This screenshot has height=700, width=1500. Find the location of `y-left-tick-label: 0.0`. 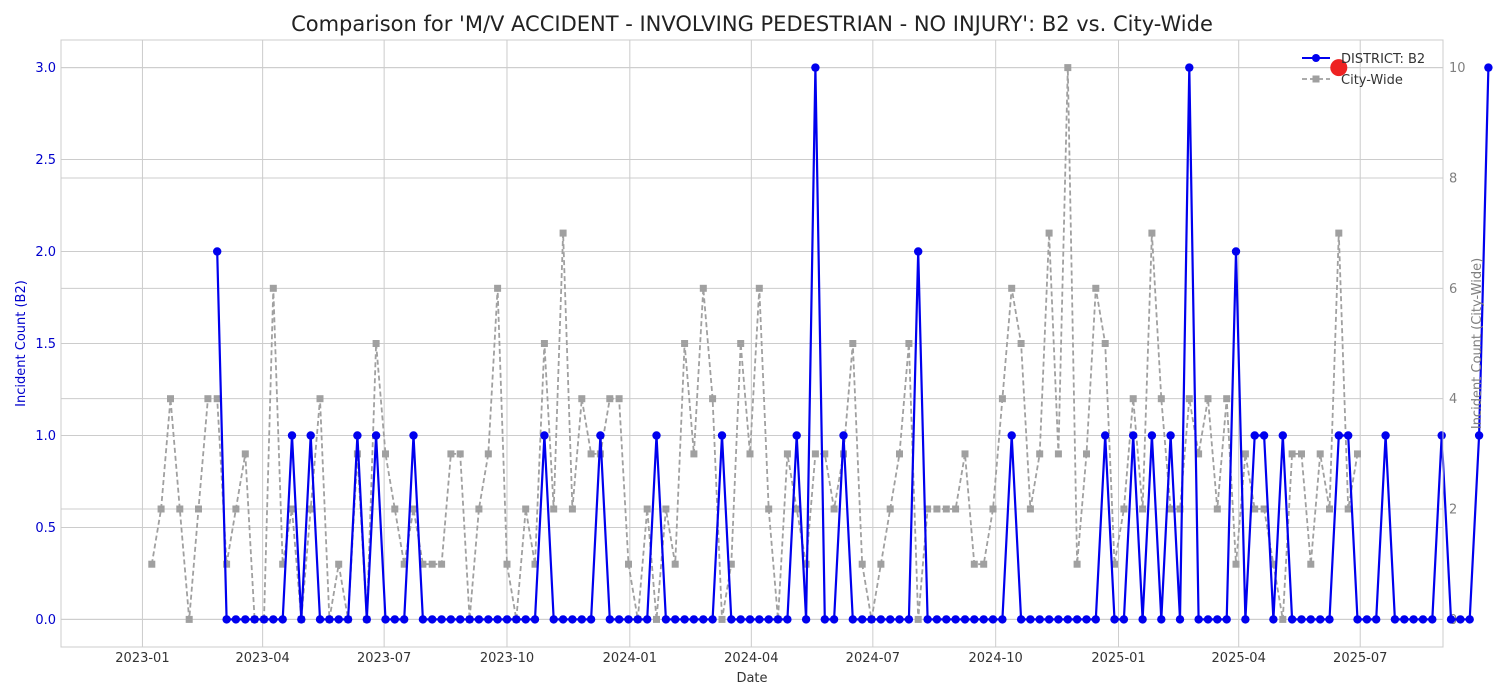

y-left-tick-label: 0.0 is located at coordinates (45, 620).